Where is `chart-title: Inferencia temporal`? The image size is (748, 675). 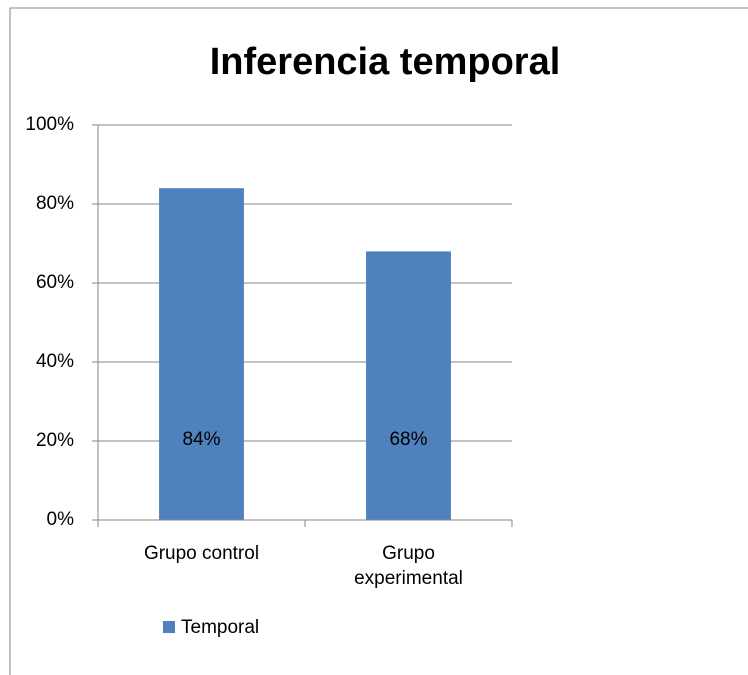 chart-title: Inferencia temporal is located at coordinates (385, 62).